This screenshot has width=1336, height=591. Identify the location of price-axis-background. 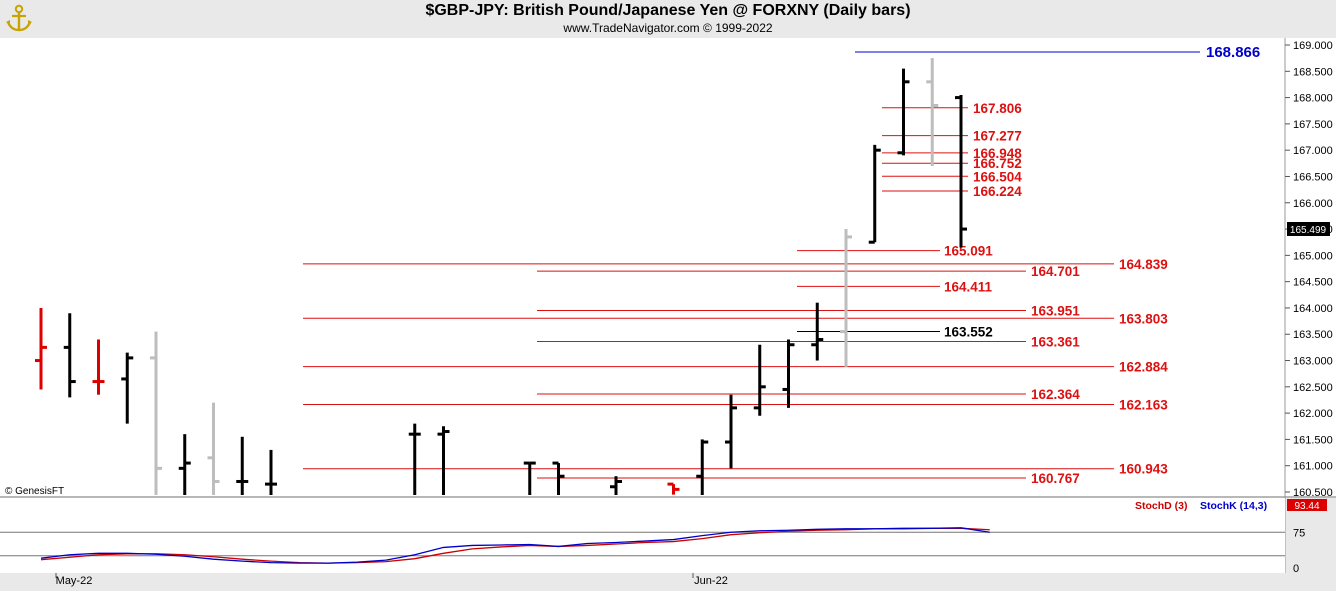
(1310, 267).